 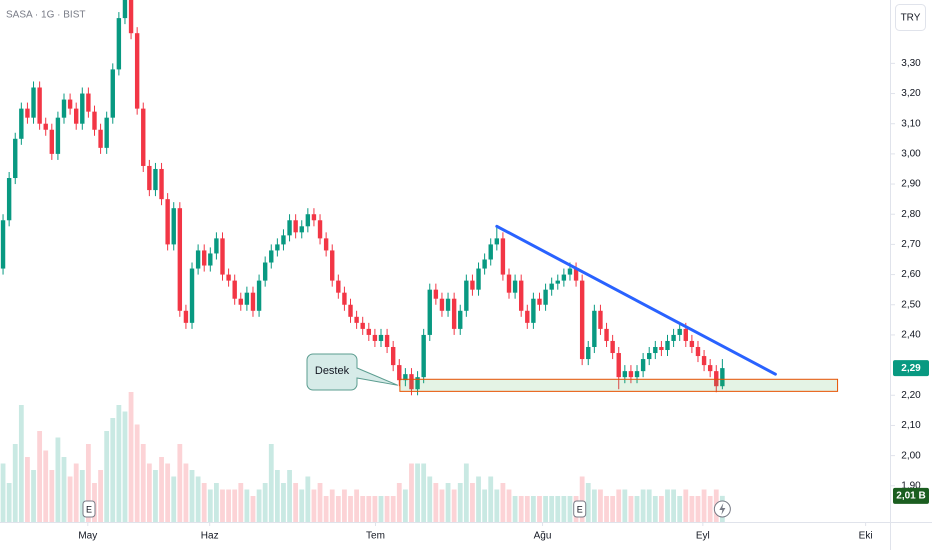 I want to click on event-marker, so click(x=89, y=509).